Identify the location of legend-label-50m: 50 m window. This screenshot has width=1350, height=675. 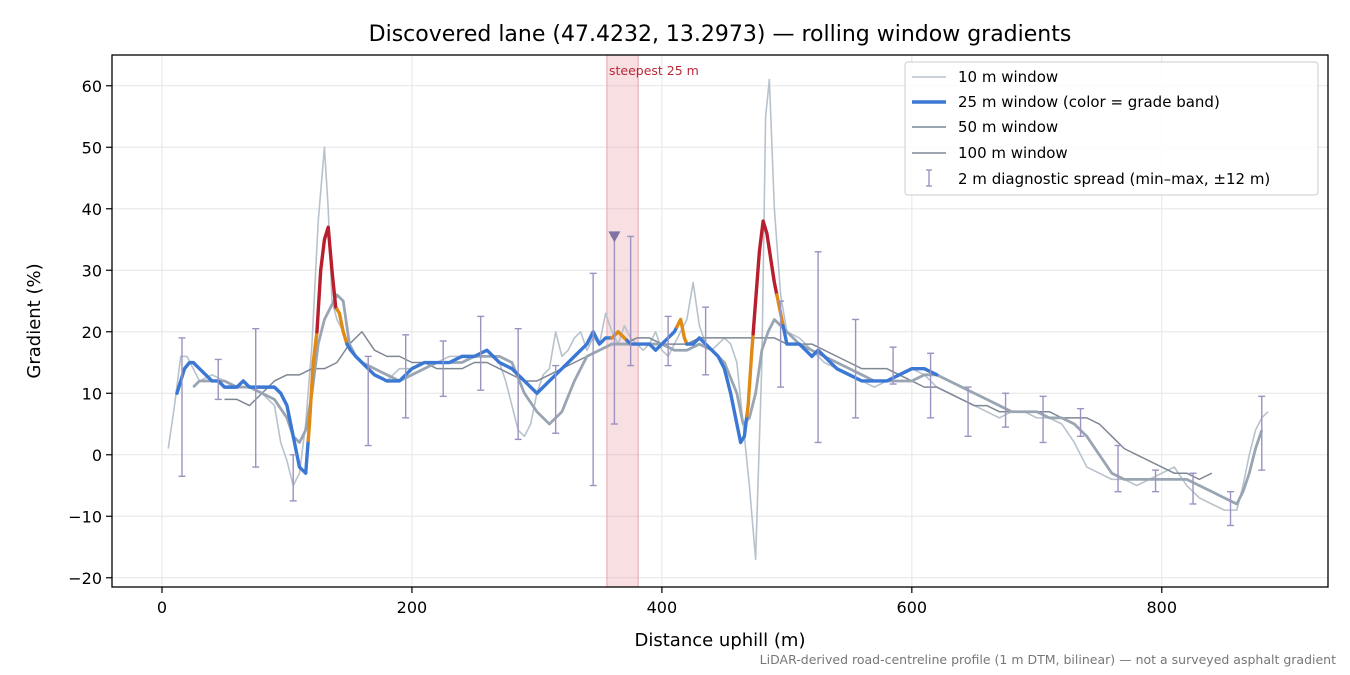
(1008, 127).